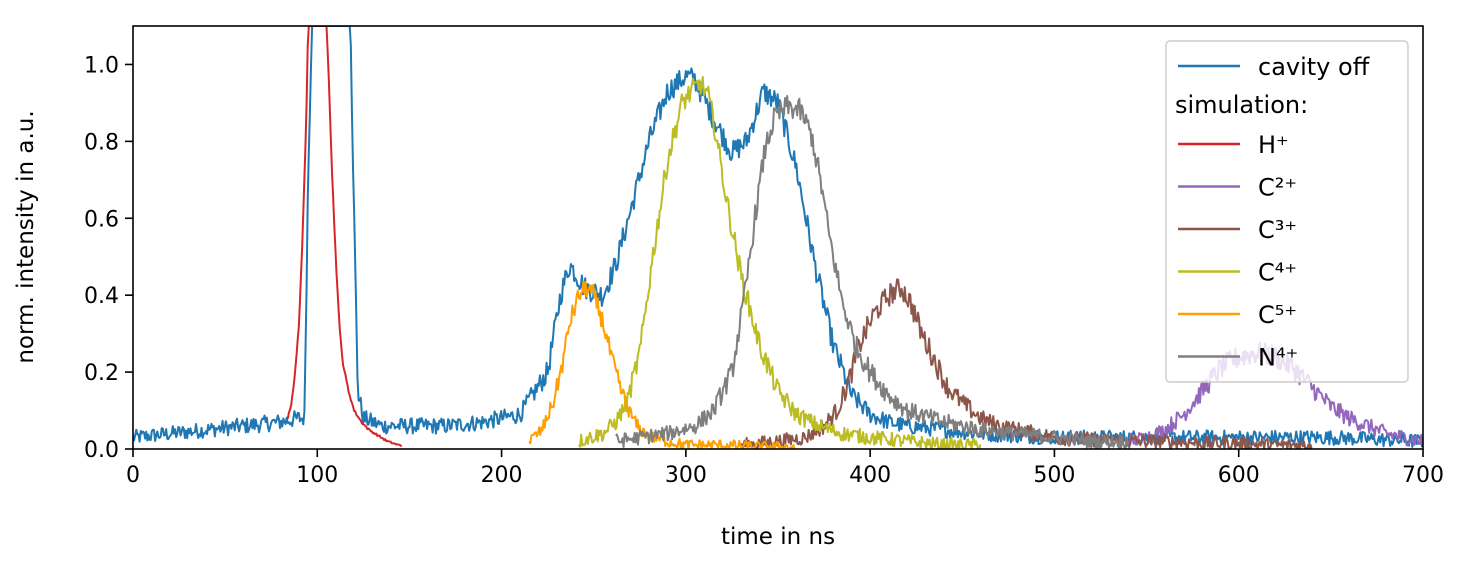 This screenshot has width=1461, height=561. I want to click on y-tick-label: 0.4, so click(101, 296).